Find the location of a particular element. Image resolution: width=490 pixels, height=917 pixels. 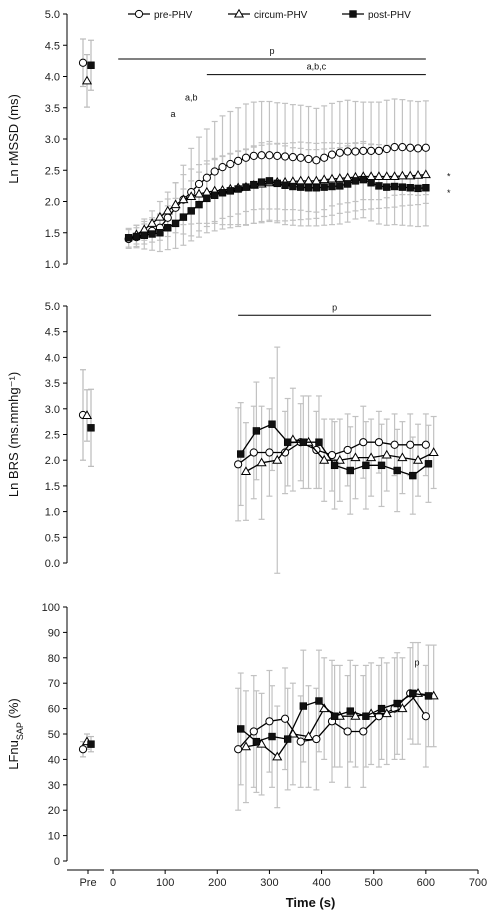

x-tick-label: 600 is located at coordinates (426, 883).